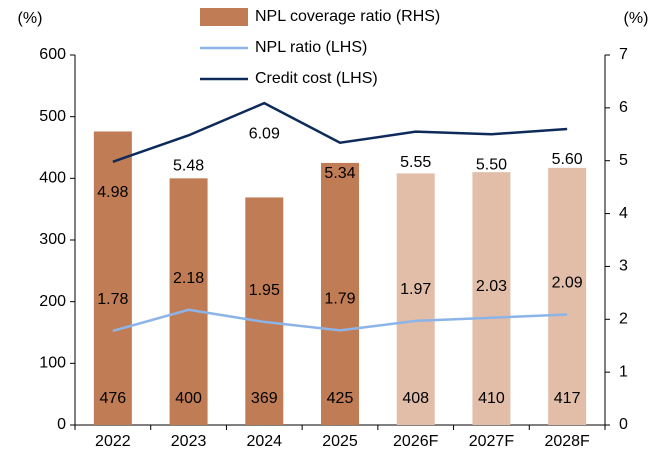 Image resolution: width=670 pixels, height=461 pixels. I want to click on bar-value-label: 476, so click(113, 398).